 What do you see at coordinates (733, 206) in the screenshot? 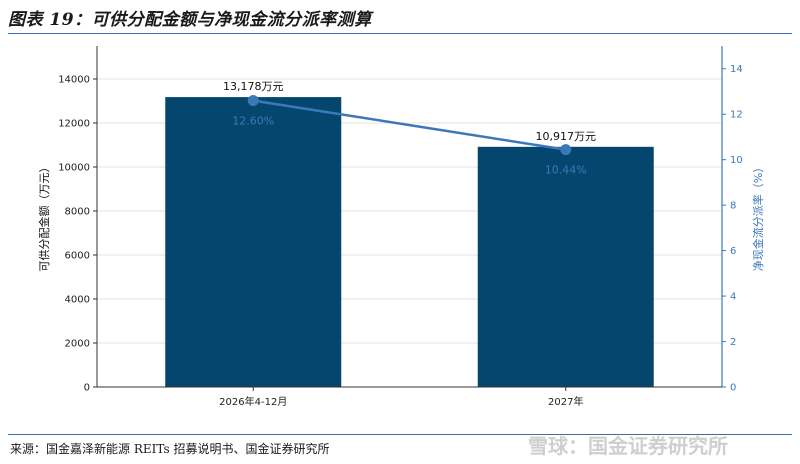
I see `right-tick-label: 8` at bounding box center [733, 206].